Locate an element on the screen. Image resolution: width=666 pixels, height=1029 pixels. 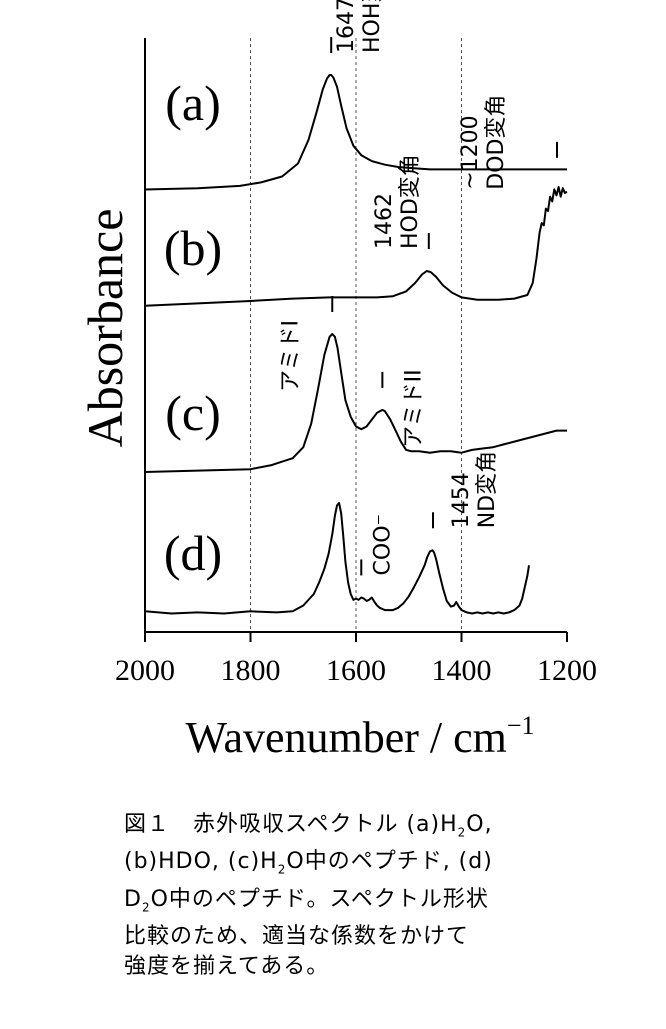
annotation-0: 1647HOH変角 is located at coordinates (359, 26).